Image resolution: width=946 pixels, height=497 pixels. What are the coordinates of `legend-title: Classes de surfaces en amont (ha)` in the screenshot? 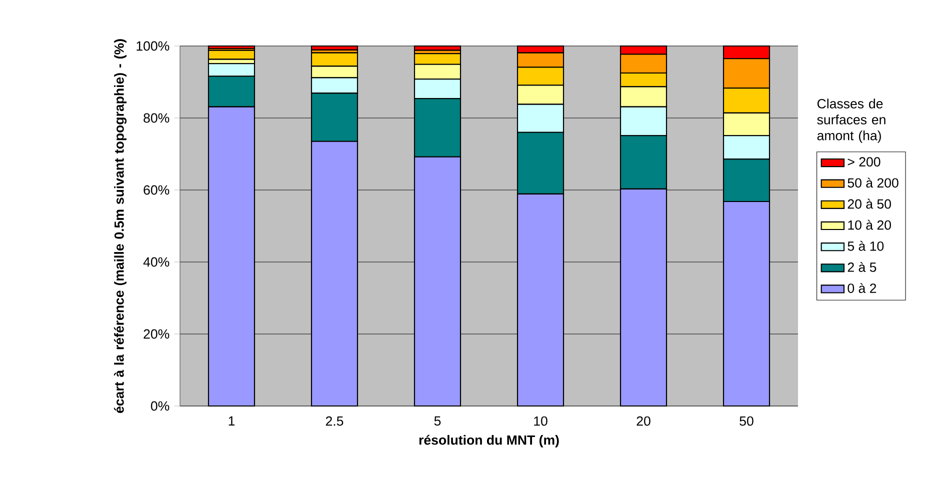 It's located at (851, 120).